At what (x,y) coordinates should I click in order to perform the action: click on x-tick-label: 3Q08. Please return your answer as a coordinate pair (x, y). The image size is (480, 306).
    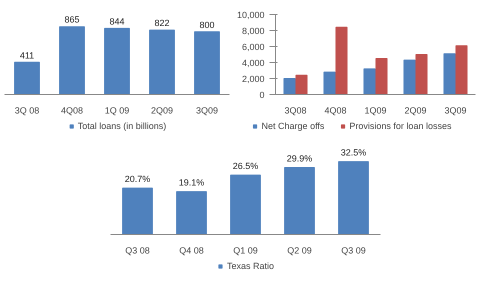
    Looking at the image, I should click on (295, 111).